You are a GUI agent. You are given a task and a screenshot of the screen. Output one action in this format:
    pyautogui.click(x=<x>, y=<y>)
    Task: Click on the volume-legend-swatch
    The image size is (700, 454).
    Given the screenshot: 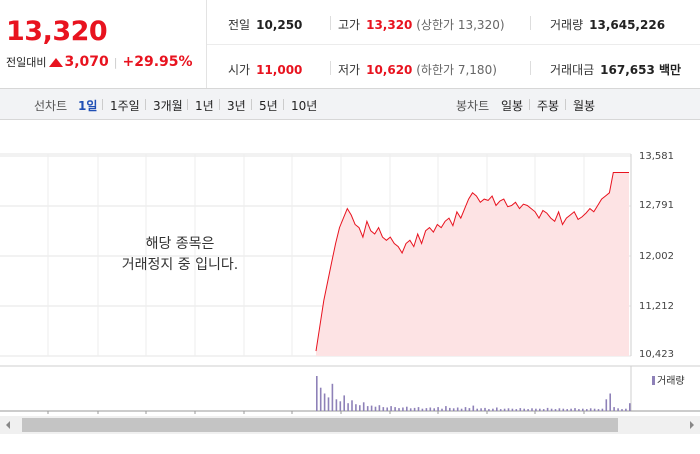 What is the action you would take?
    pyautogui.click(x=653, y=380)
    